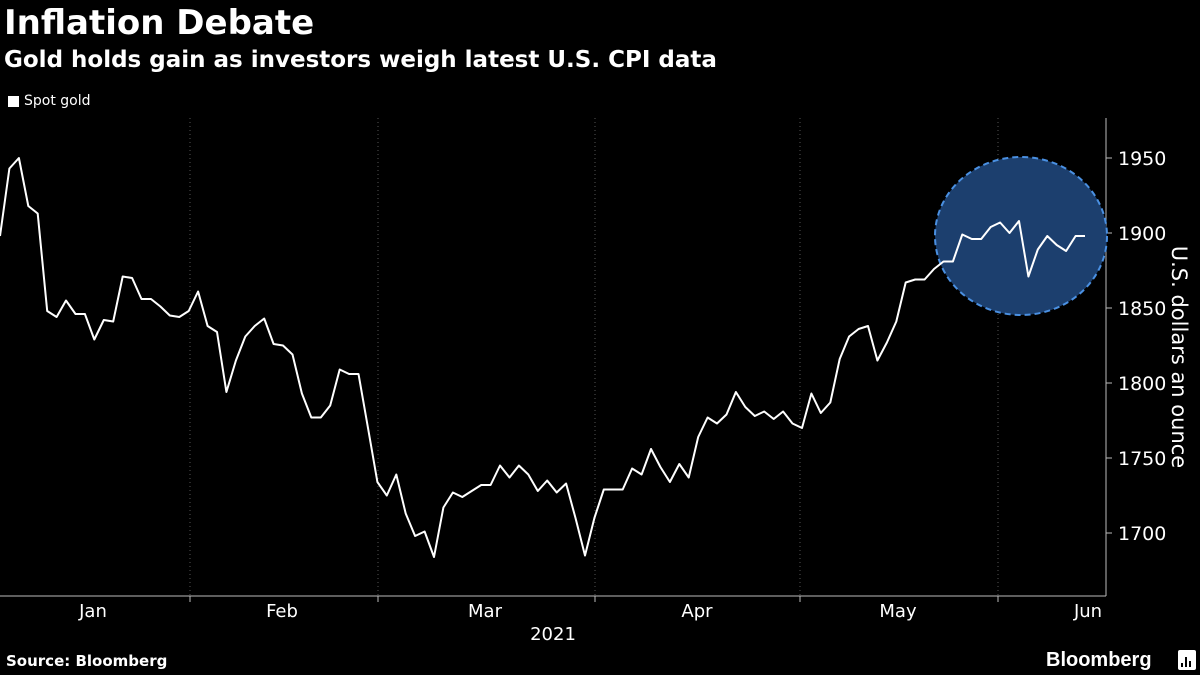 This screenshot has width=1200, height=675. What do you see at coordinates (1179, 357) in the screenshot?
I see `y-axis-label: U.S. dollars an ounce` at bounding box center [1179, 357].